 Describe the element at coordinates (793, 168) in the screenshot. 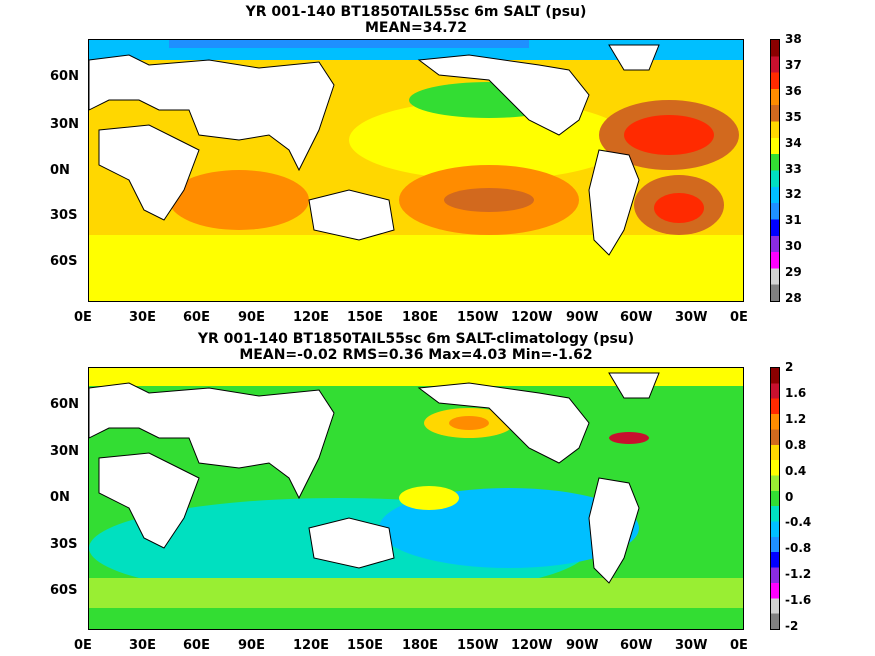

I see `colorbar-tick-label: 33` at that location.